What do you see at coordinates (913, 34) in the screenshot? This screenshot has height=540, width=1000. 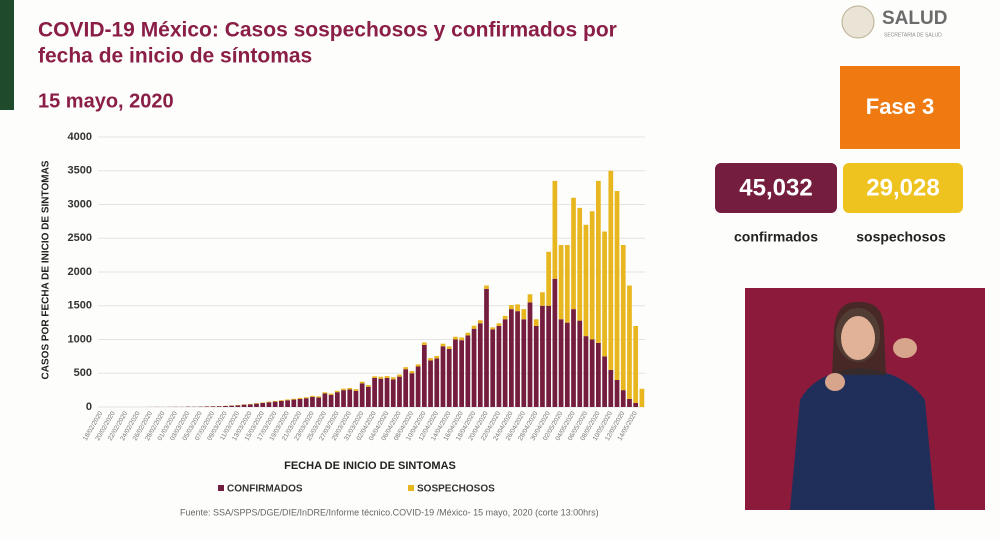 I see `logo-sub: SECRETARÍA DE SALUD` at bounding box center [913, 34].